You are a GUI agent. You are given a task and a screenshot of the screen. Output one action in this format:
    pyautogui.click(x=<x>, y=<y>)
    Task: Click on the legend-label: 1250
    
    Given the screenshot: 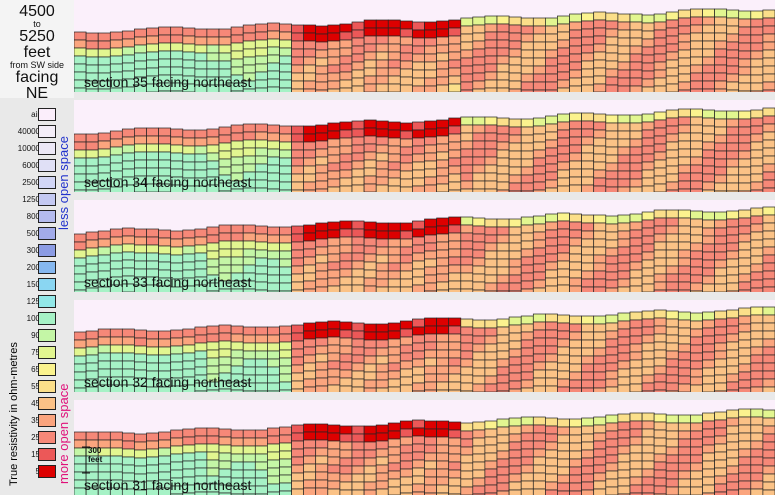 What is the action you would take?
    pyautogui.click(x=31, y=199)
    